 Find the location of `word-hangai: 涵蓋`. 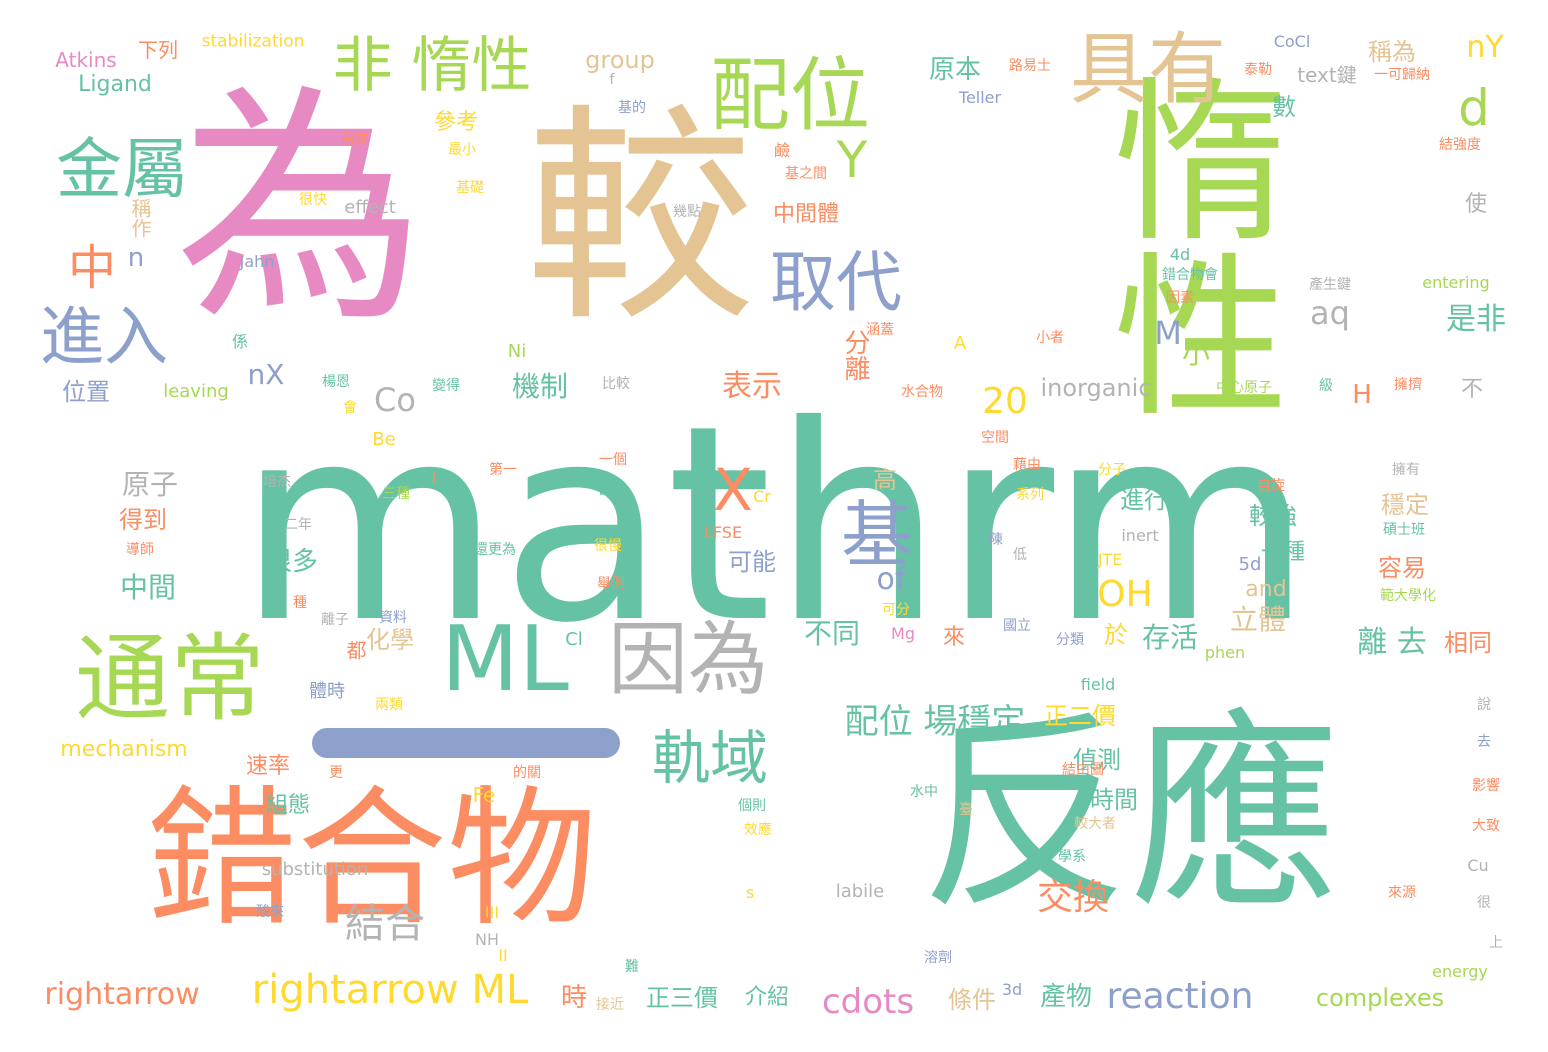

word-hangai: 涵蓋 is located at coordinates (880, 330).